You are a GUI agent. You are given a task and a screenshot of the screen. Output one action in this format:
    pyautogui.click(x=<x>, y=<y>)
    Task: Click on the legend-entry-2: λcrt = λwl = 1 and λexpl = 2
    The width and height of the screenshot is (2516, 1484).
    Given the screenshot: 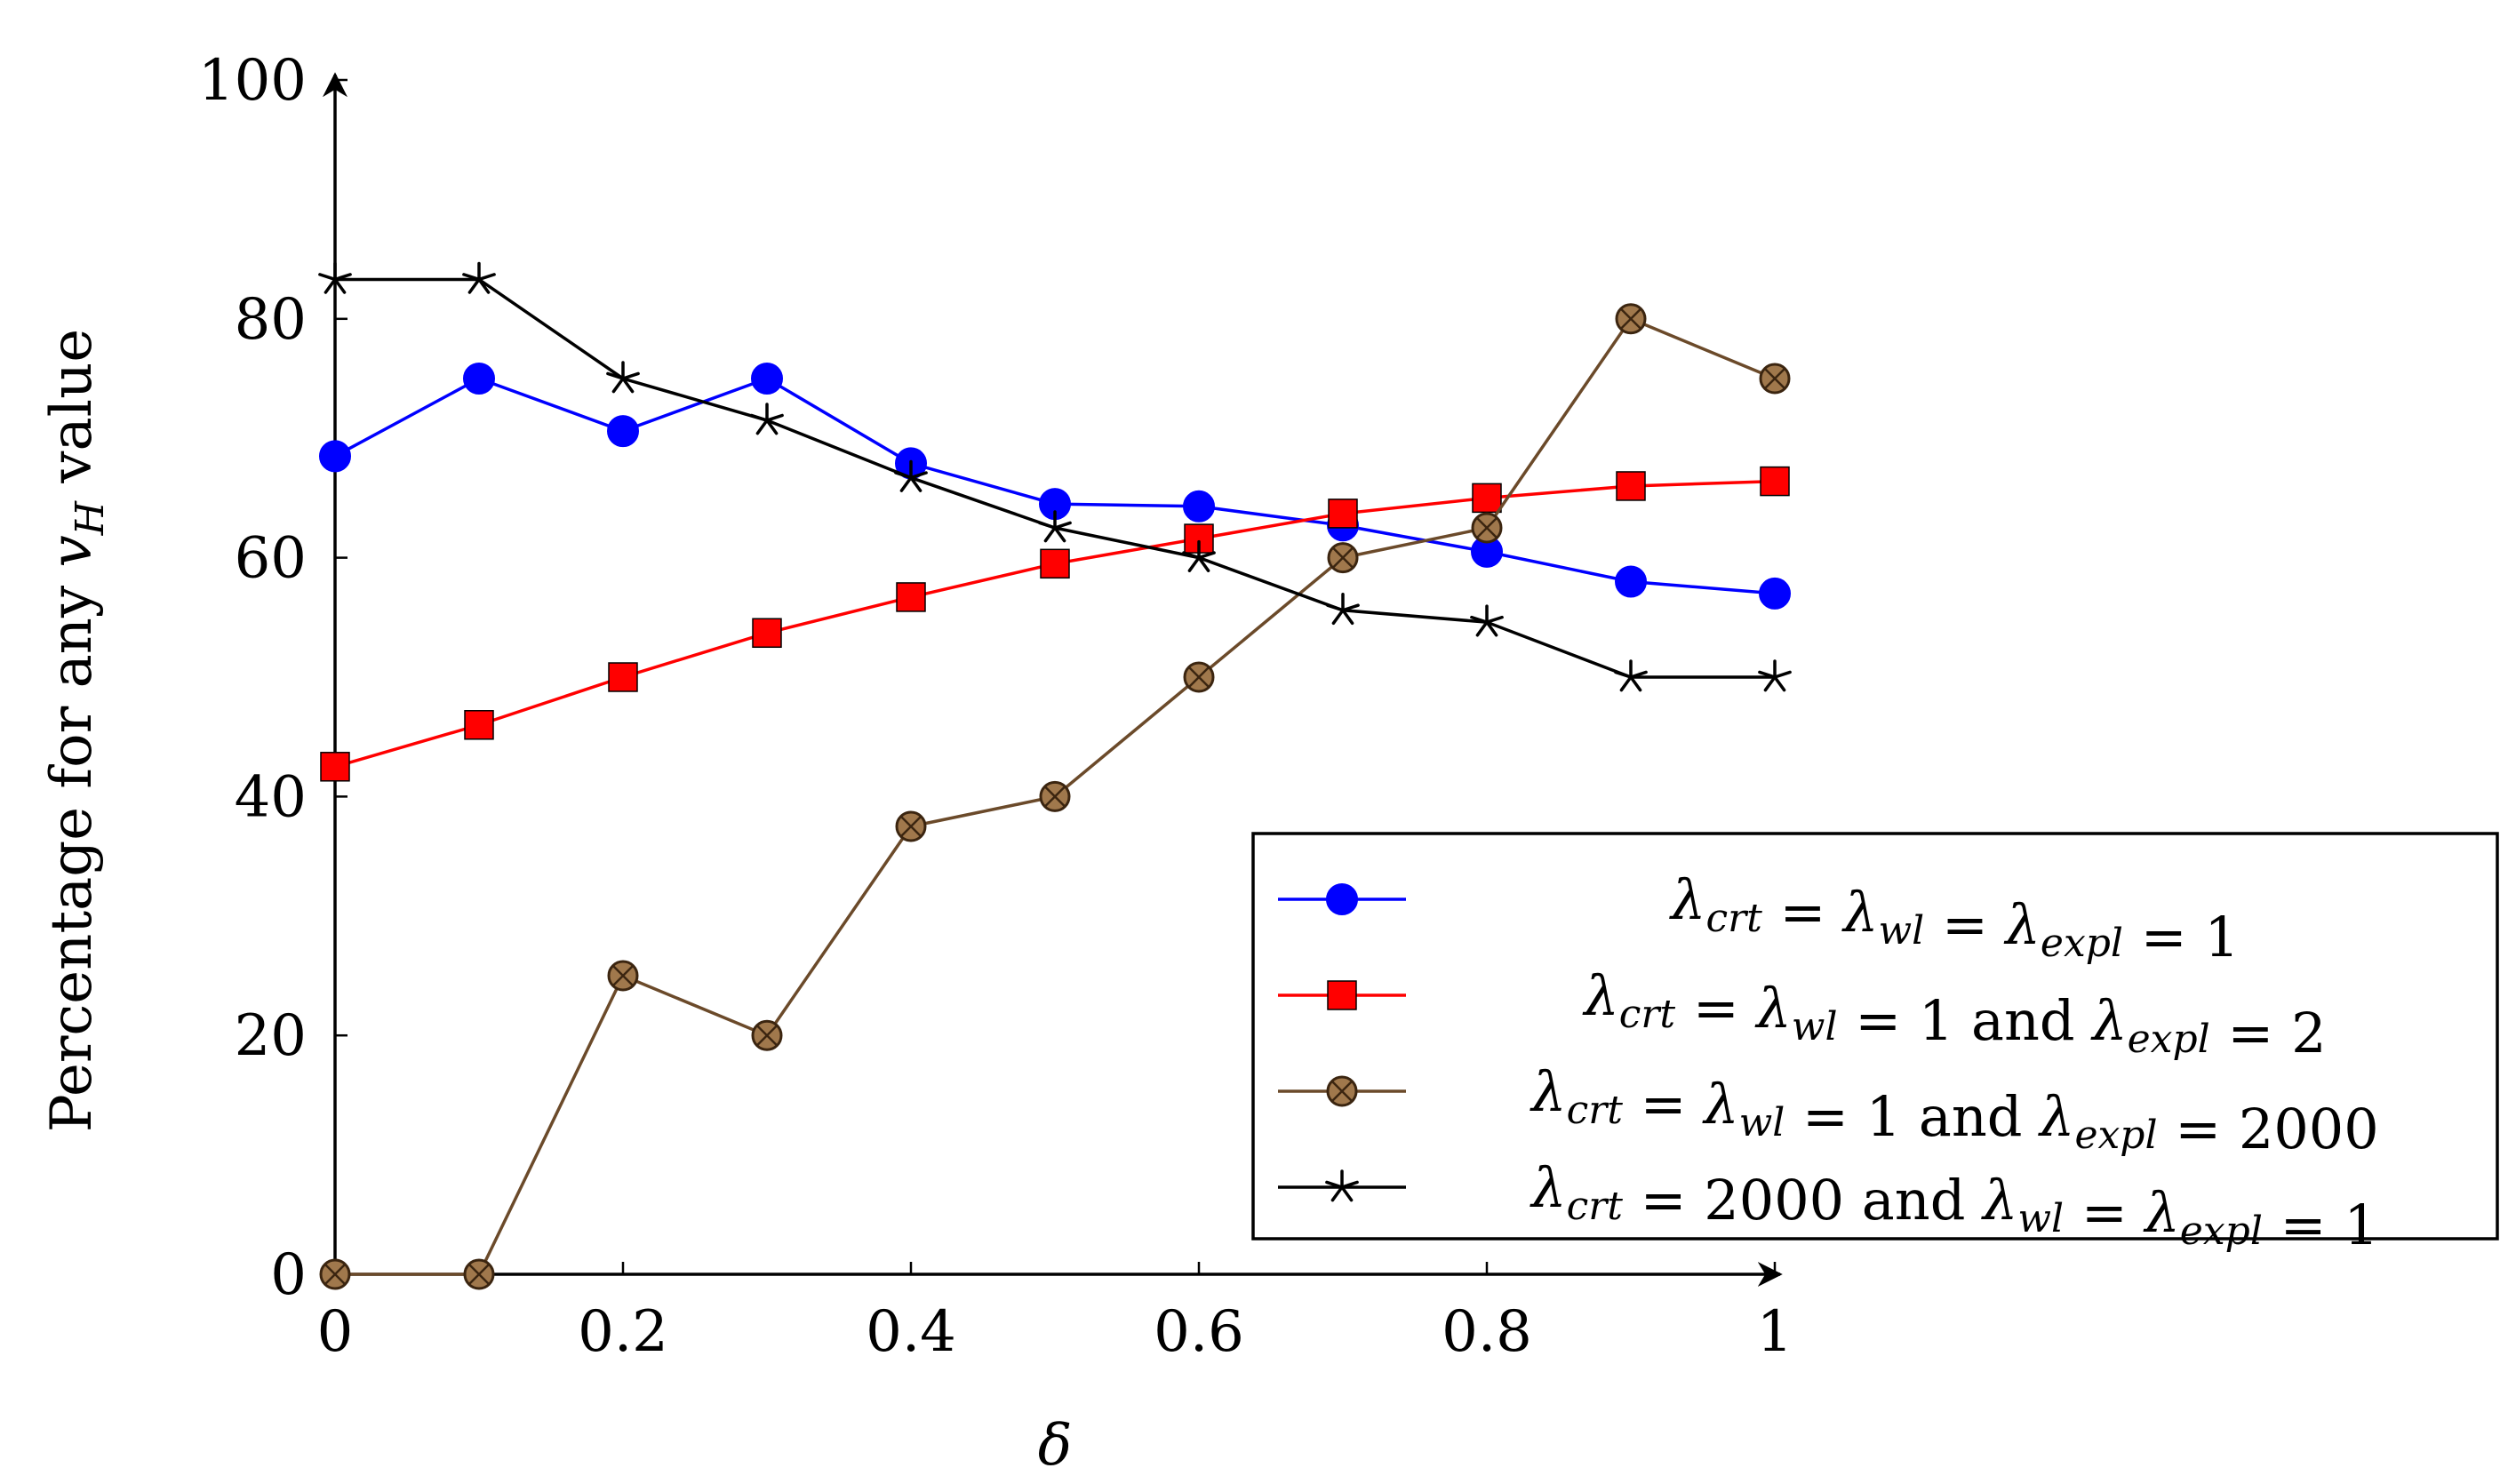 What is the action you would take?
    pyautogui.click(x=1802, y=1014)
    